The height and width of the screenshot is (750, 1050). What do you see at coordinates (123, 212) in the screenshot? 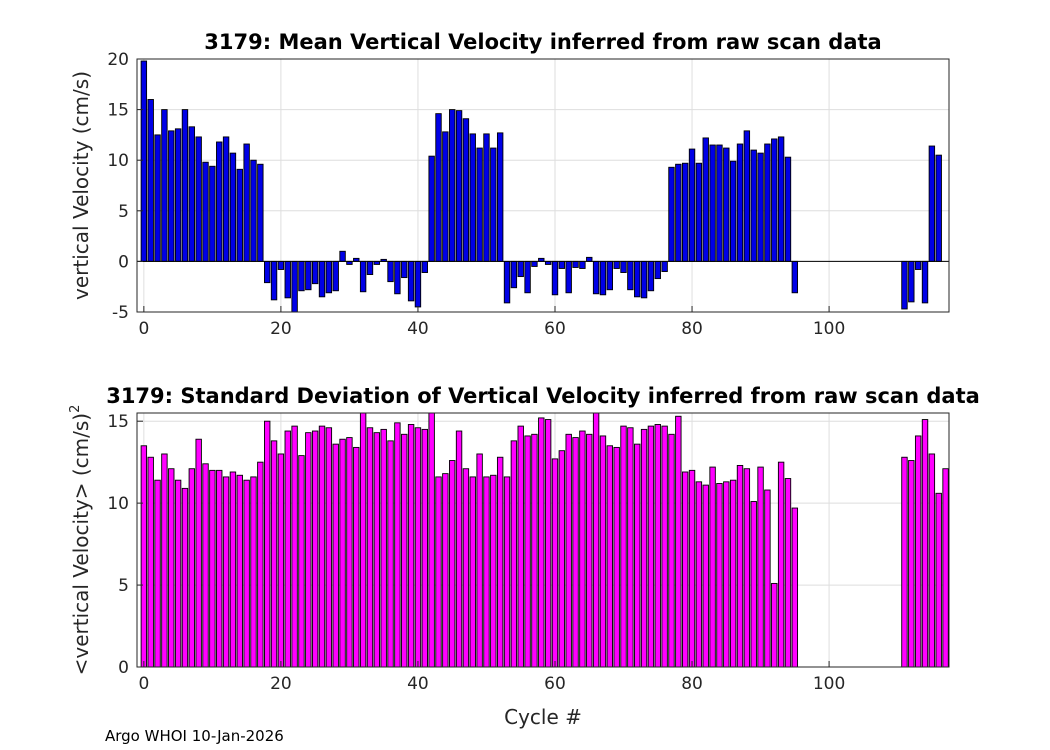
I see `mean-velocity-ytick-label: 5` at bounding box center [123, 212].